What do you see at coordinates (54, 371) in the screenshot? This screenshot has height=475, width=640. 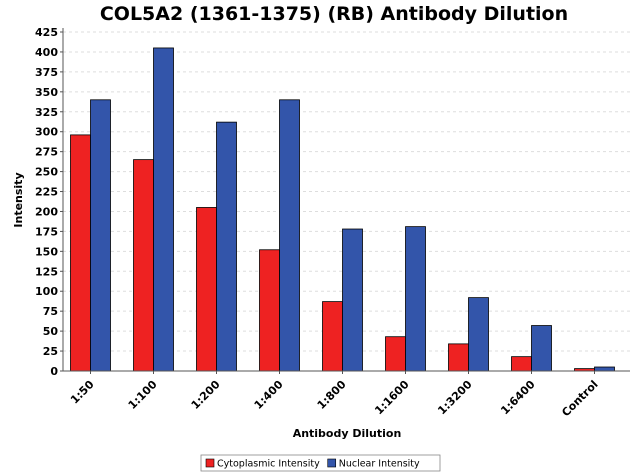 I see `y-tick-label: 0` at bounding box center [54, 371].